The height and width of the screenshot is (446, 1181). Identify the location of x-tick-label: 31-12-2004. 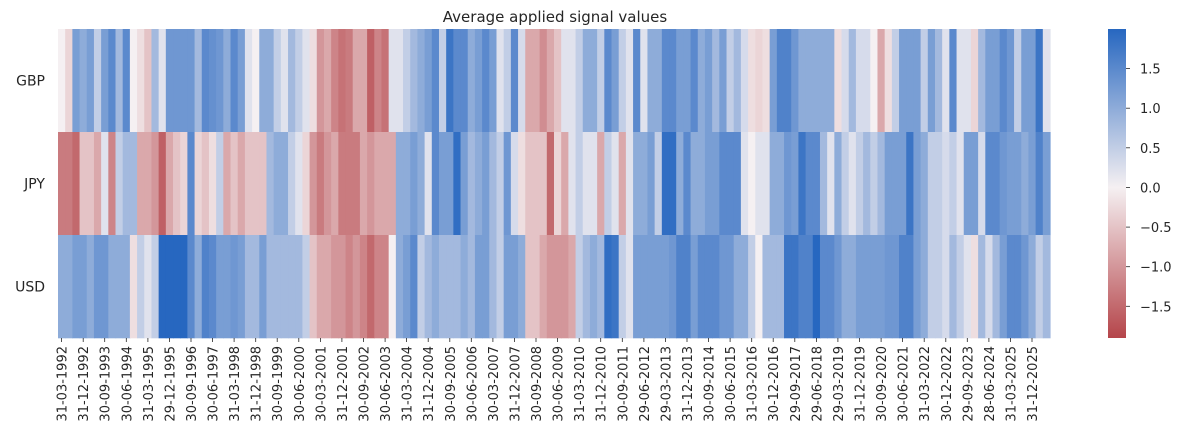
(429, 384).